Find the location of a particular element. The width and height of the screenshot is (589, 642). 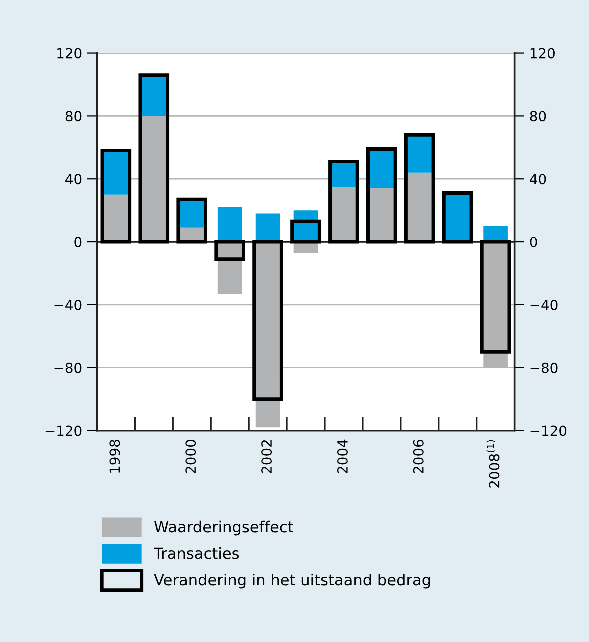

x-tick-label: 2004 is located at coordinates (342, 457).